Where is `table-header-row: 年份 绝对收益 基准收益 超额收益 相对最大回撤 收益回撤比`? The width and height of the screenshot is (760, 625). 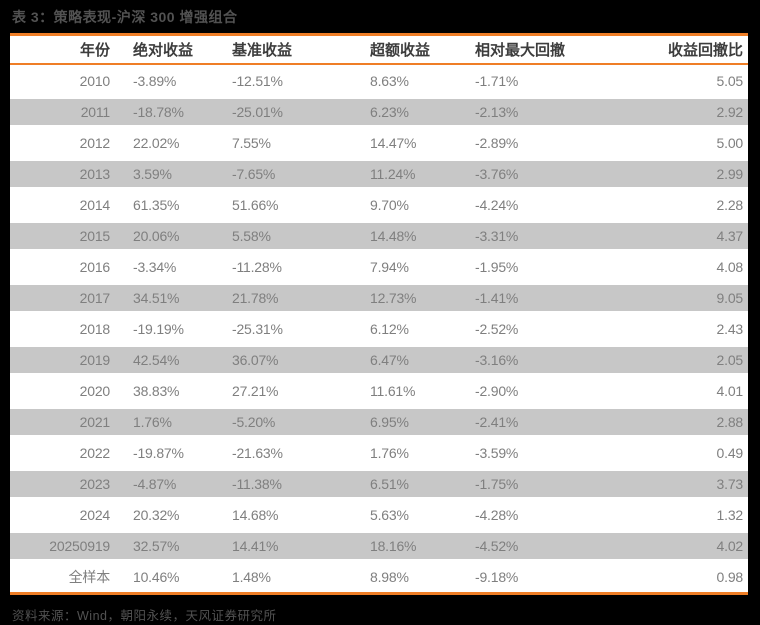 table-header-row: 年份 绝对收益 基准收益 超额收益 相对最大回撤 收益回撤比 is located at coordinates (379, 49).